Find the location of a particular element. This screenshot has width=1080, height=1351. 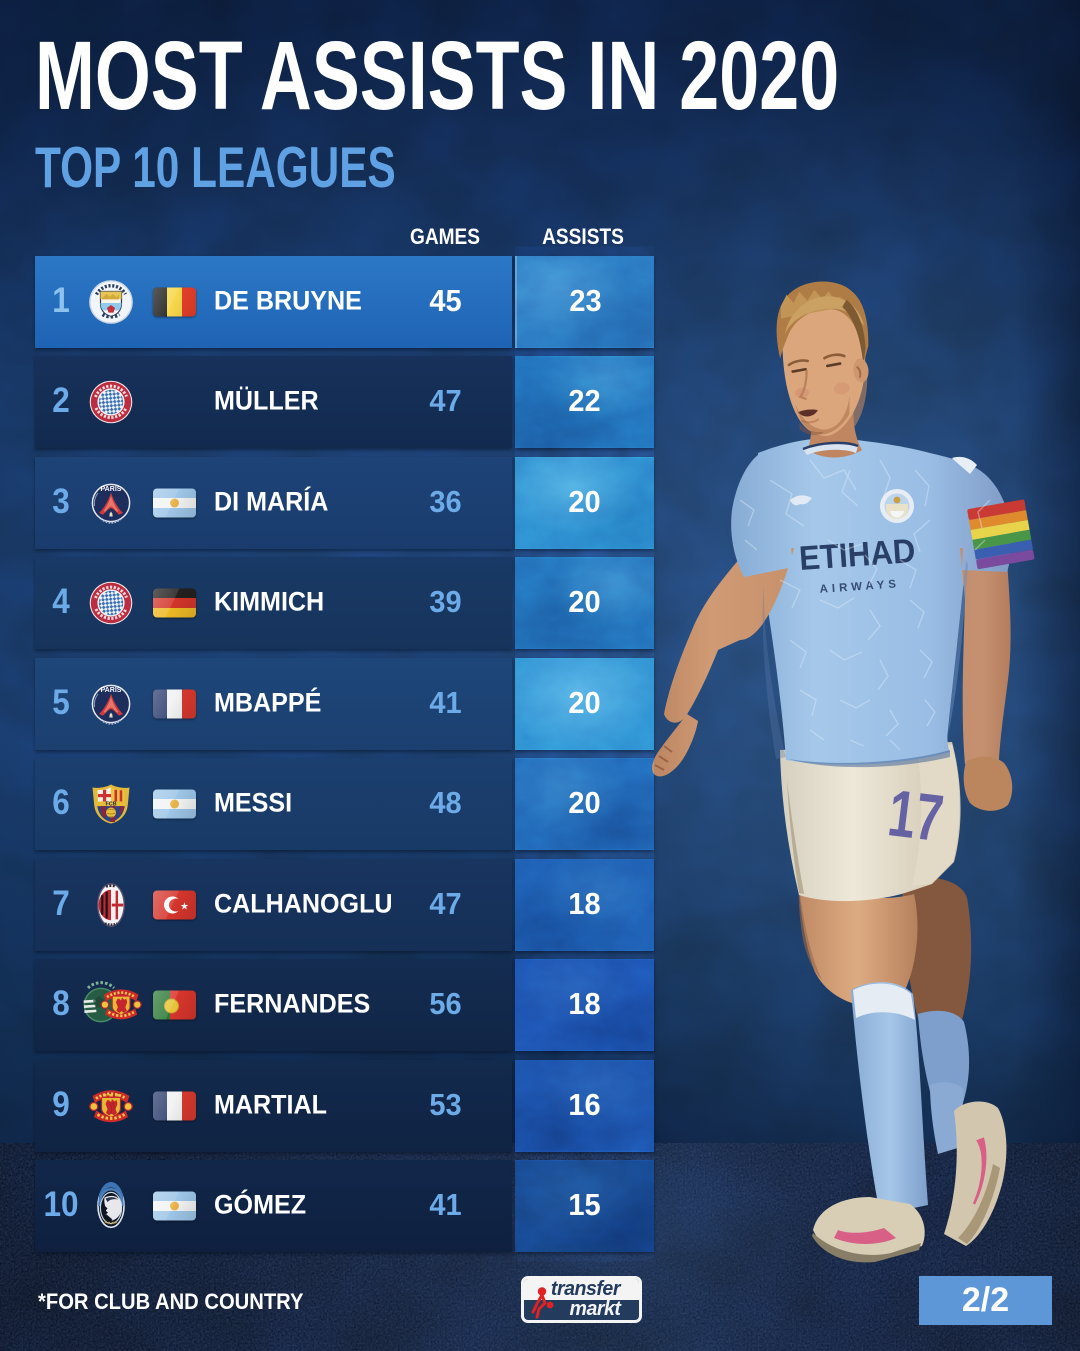

svg-text: FCB is located at coordinates (110, 805).